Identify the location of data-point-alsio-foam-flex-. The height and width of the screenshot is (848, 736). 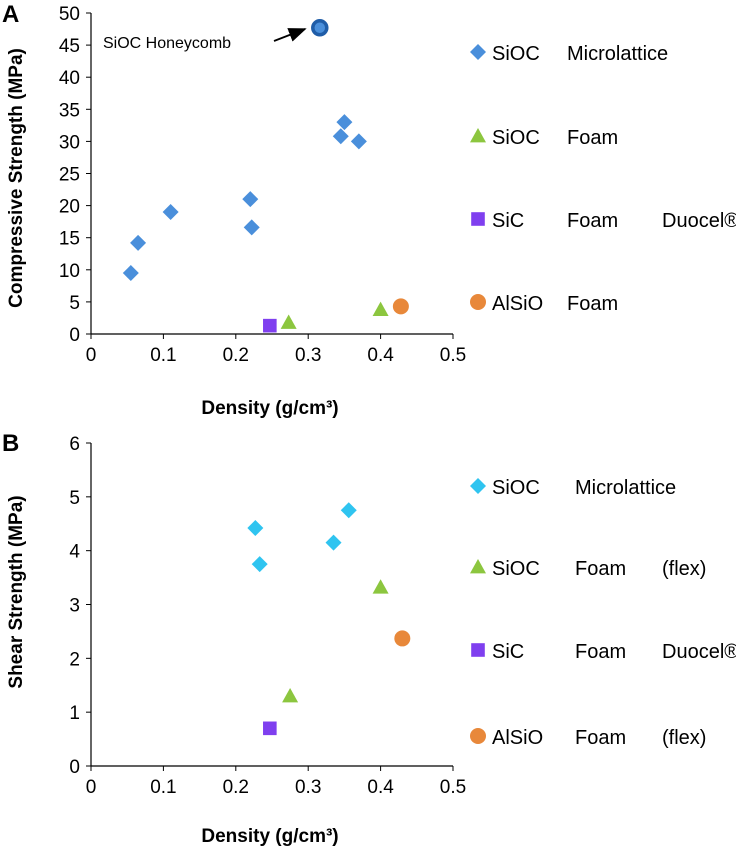
(402, 638).